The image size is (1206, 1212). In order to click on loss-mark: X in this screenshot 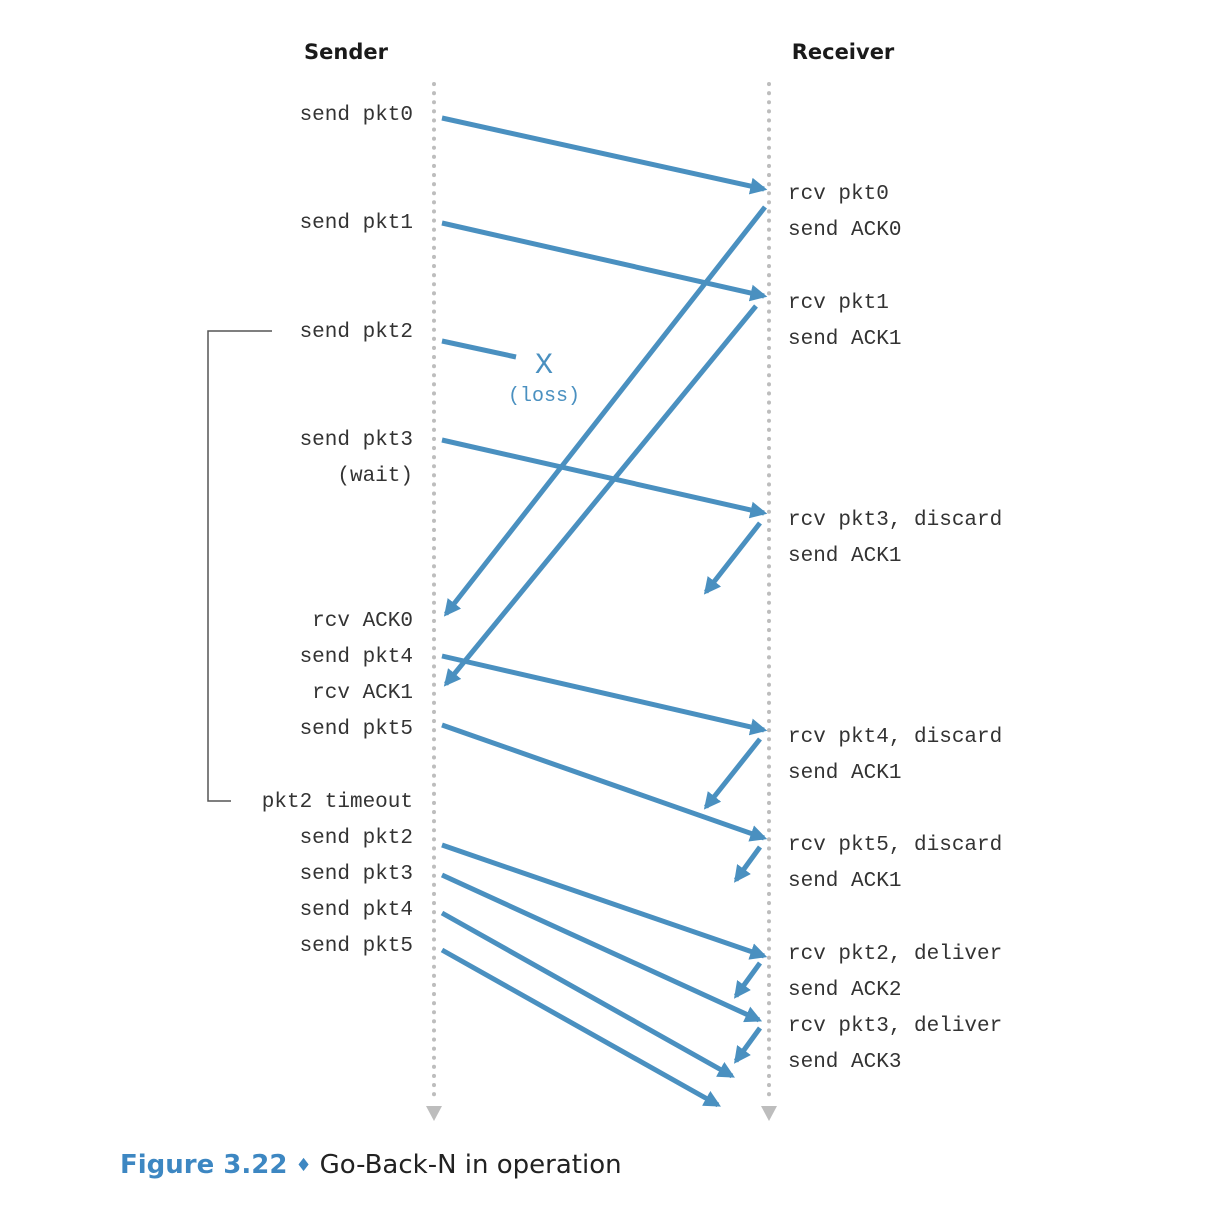, I will do `click(544, 366)`.